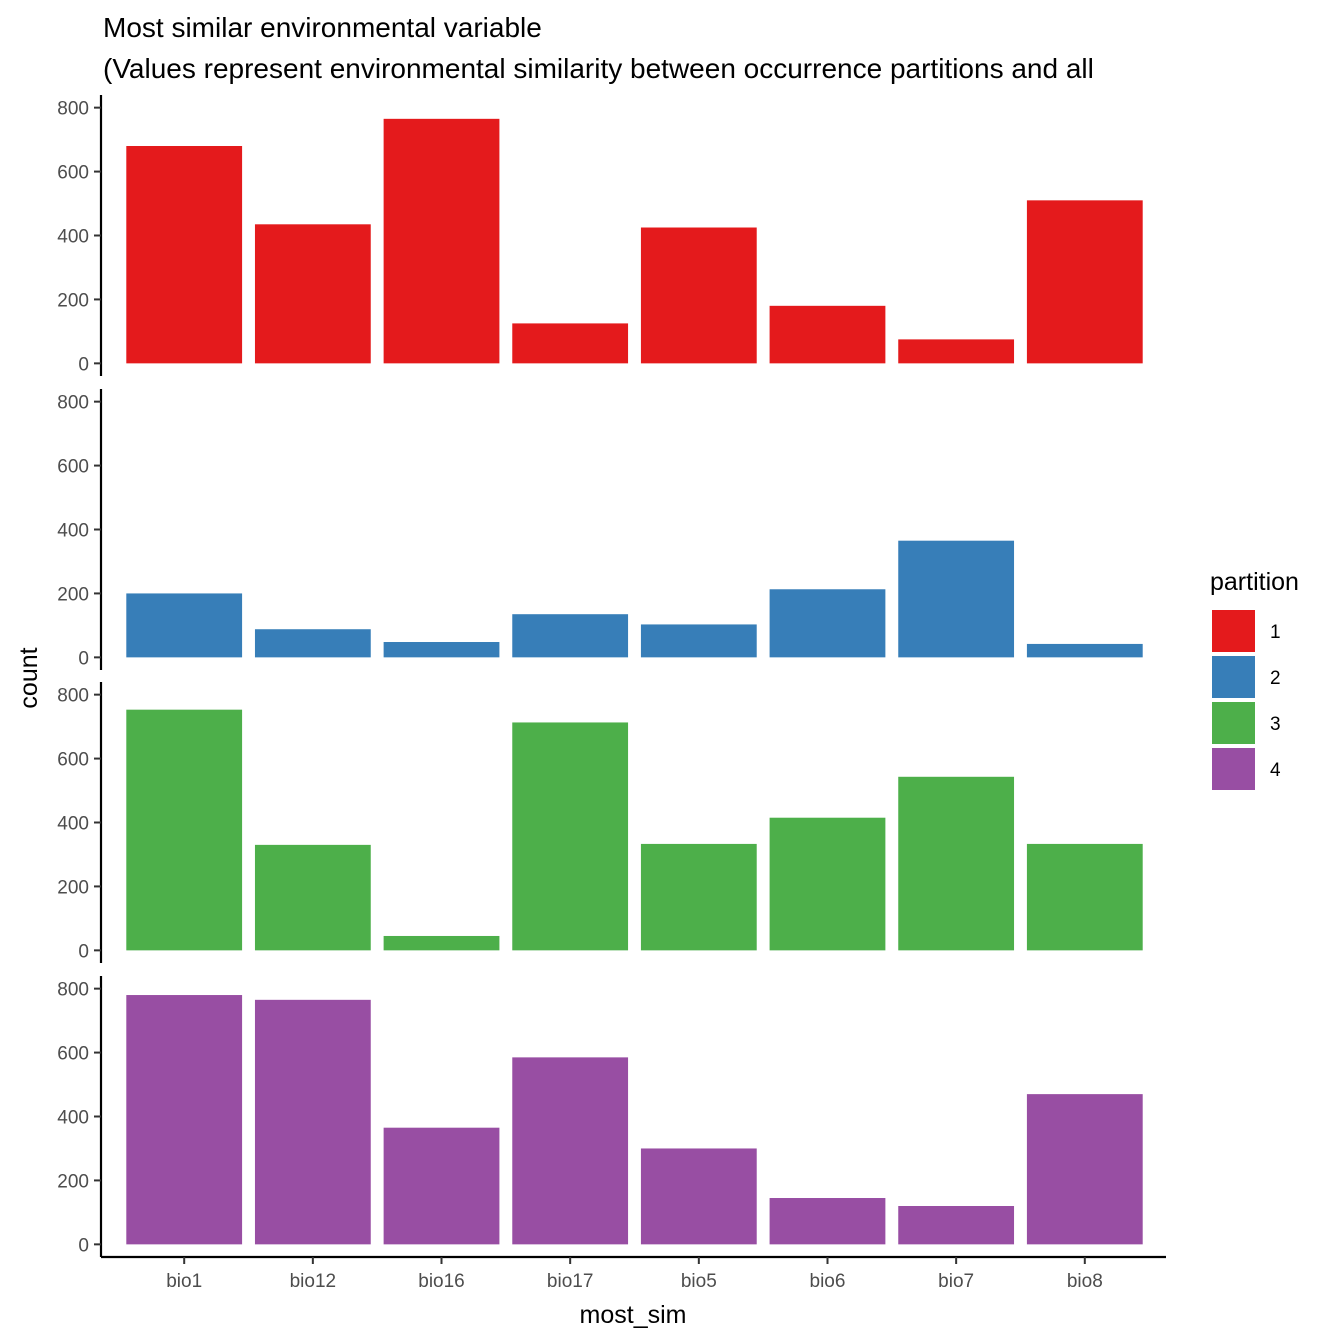  Describe the element at coordinates (73, 1118) in the screenshot. I see `y-tick-label-4-400: 400` at that location.